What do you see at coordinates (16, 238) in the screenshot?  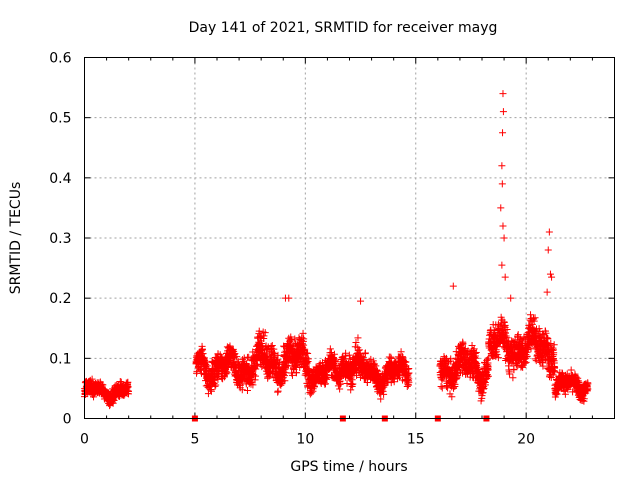 I see `y-axis-label: SRMTID / TECUs` at bounding box center [16, 238].